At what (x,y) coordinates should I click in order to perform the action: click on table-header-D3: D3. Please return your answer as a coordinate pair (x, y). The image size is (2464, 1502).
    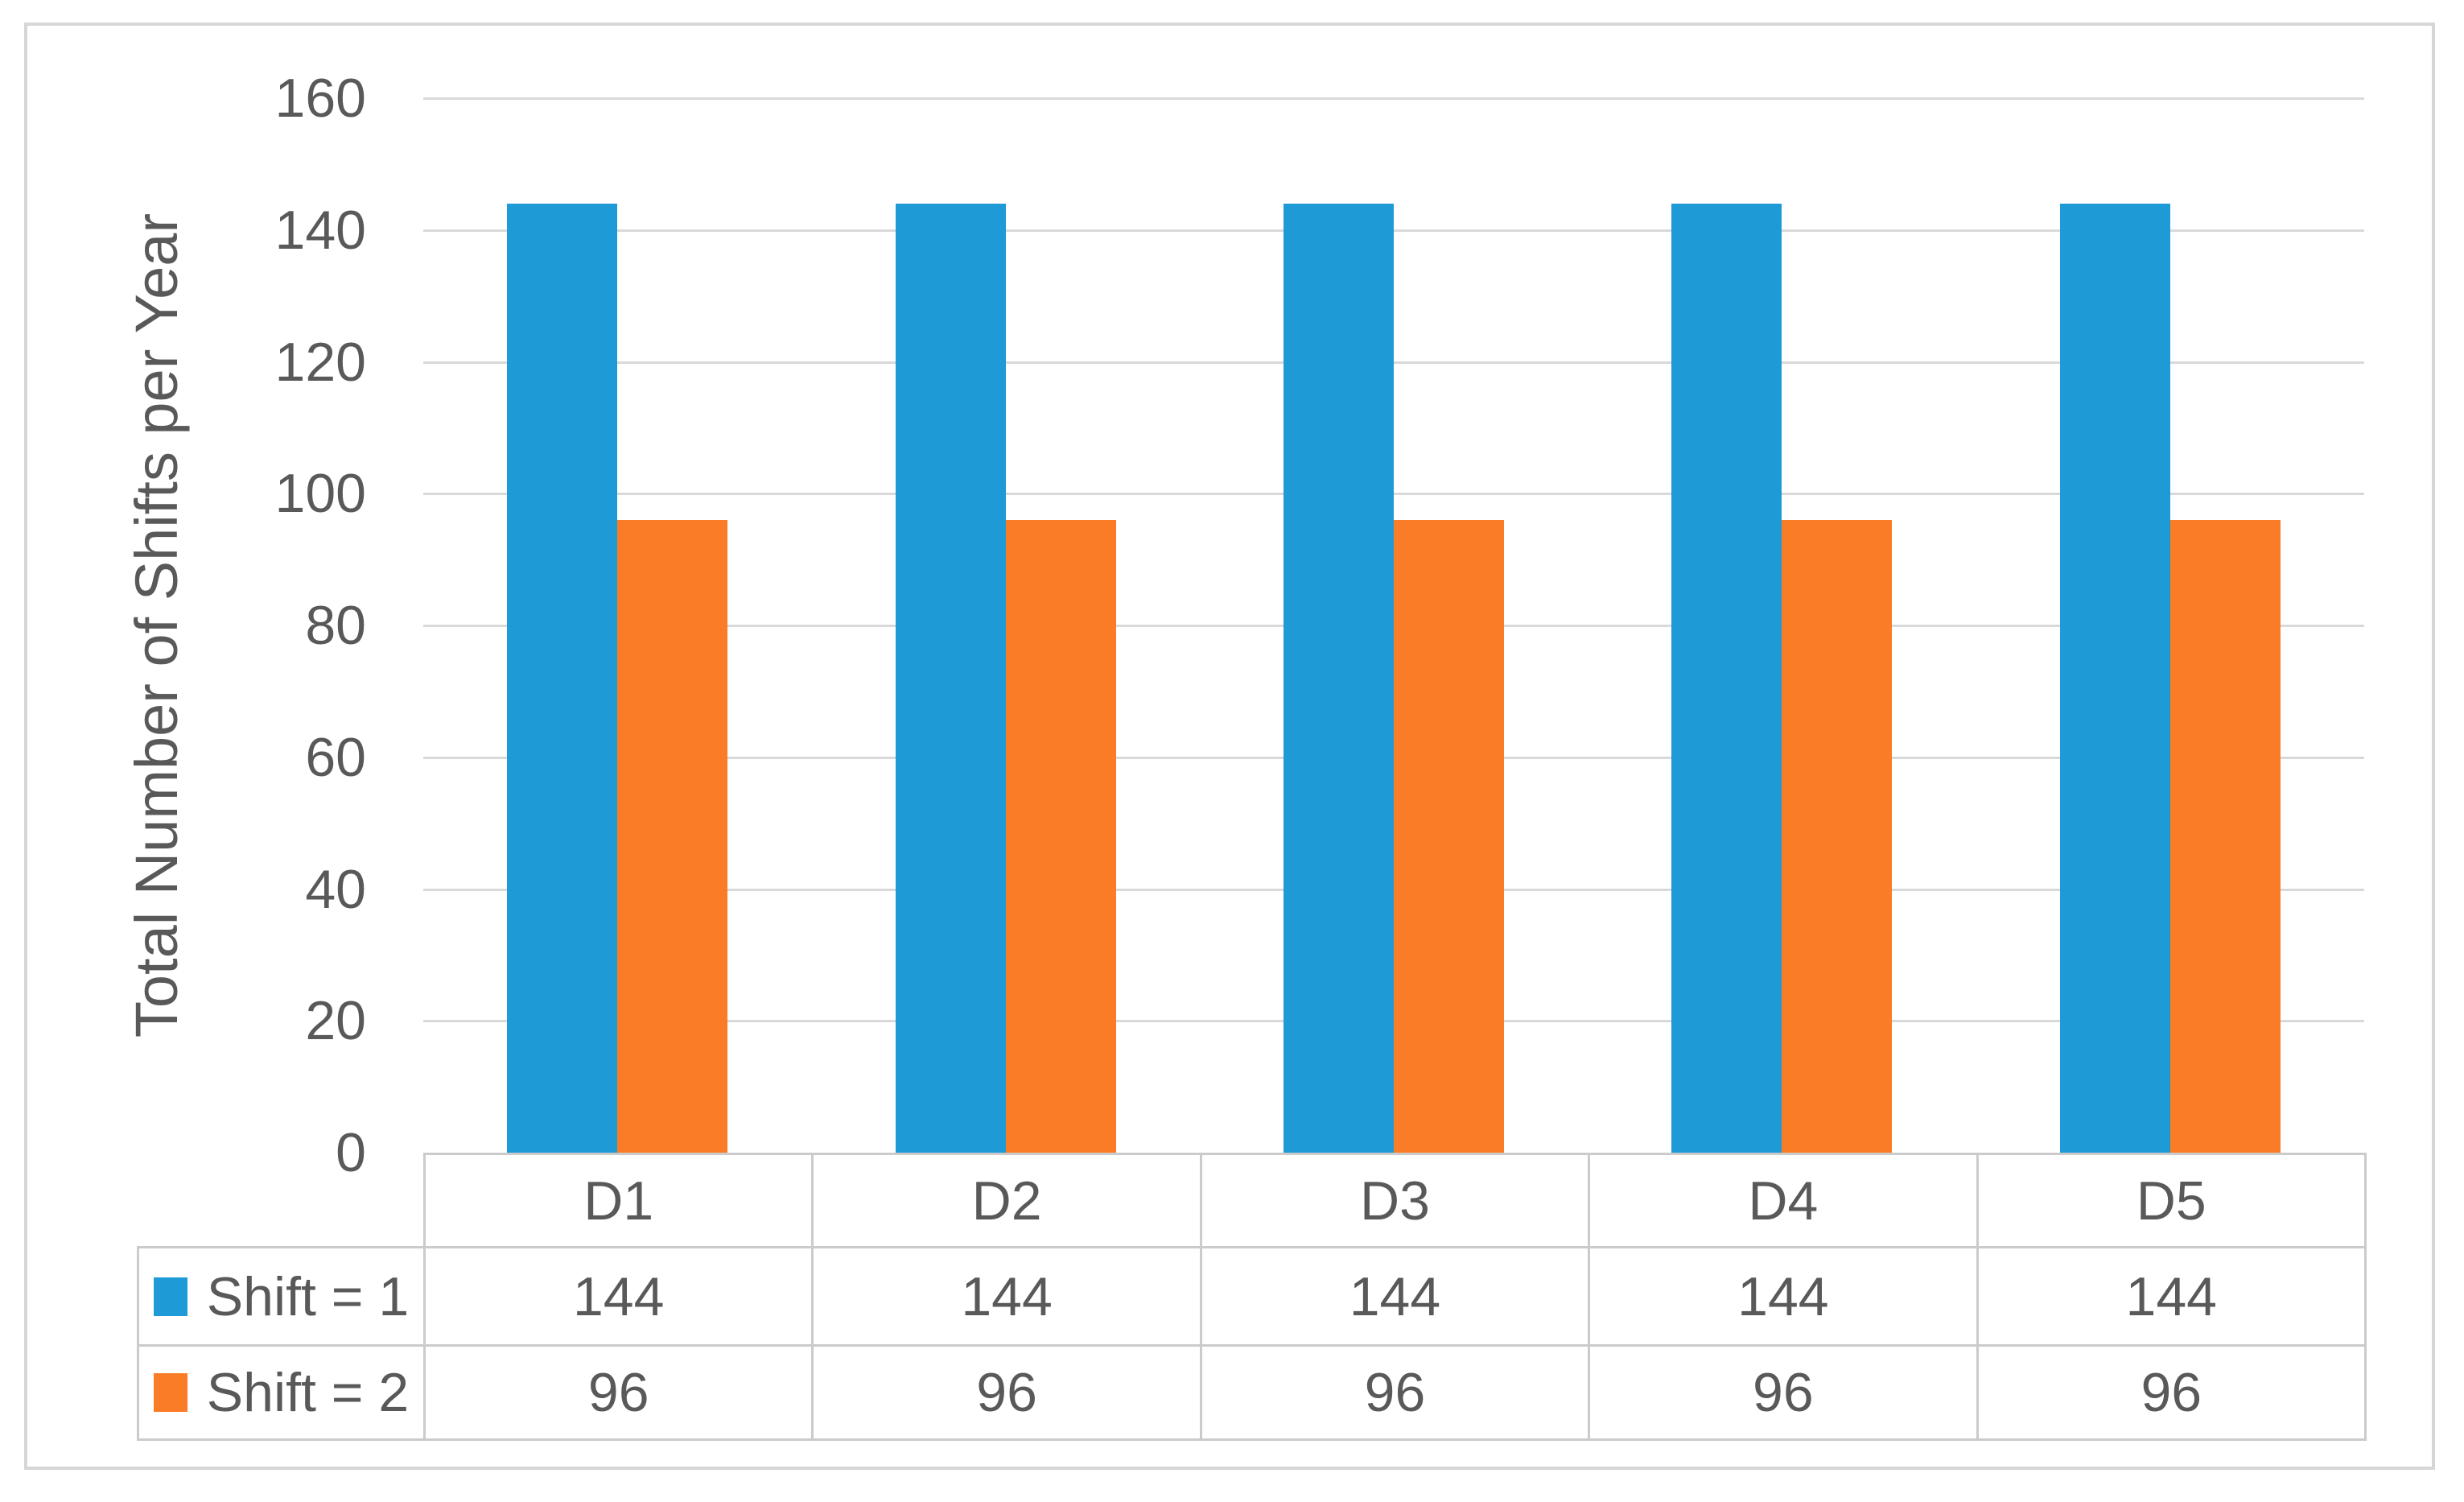
    Looking at the image, I should click on (1395, 1200).